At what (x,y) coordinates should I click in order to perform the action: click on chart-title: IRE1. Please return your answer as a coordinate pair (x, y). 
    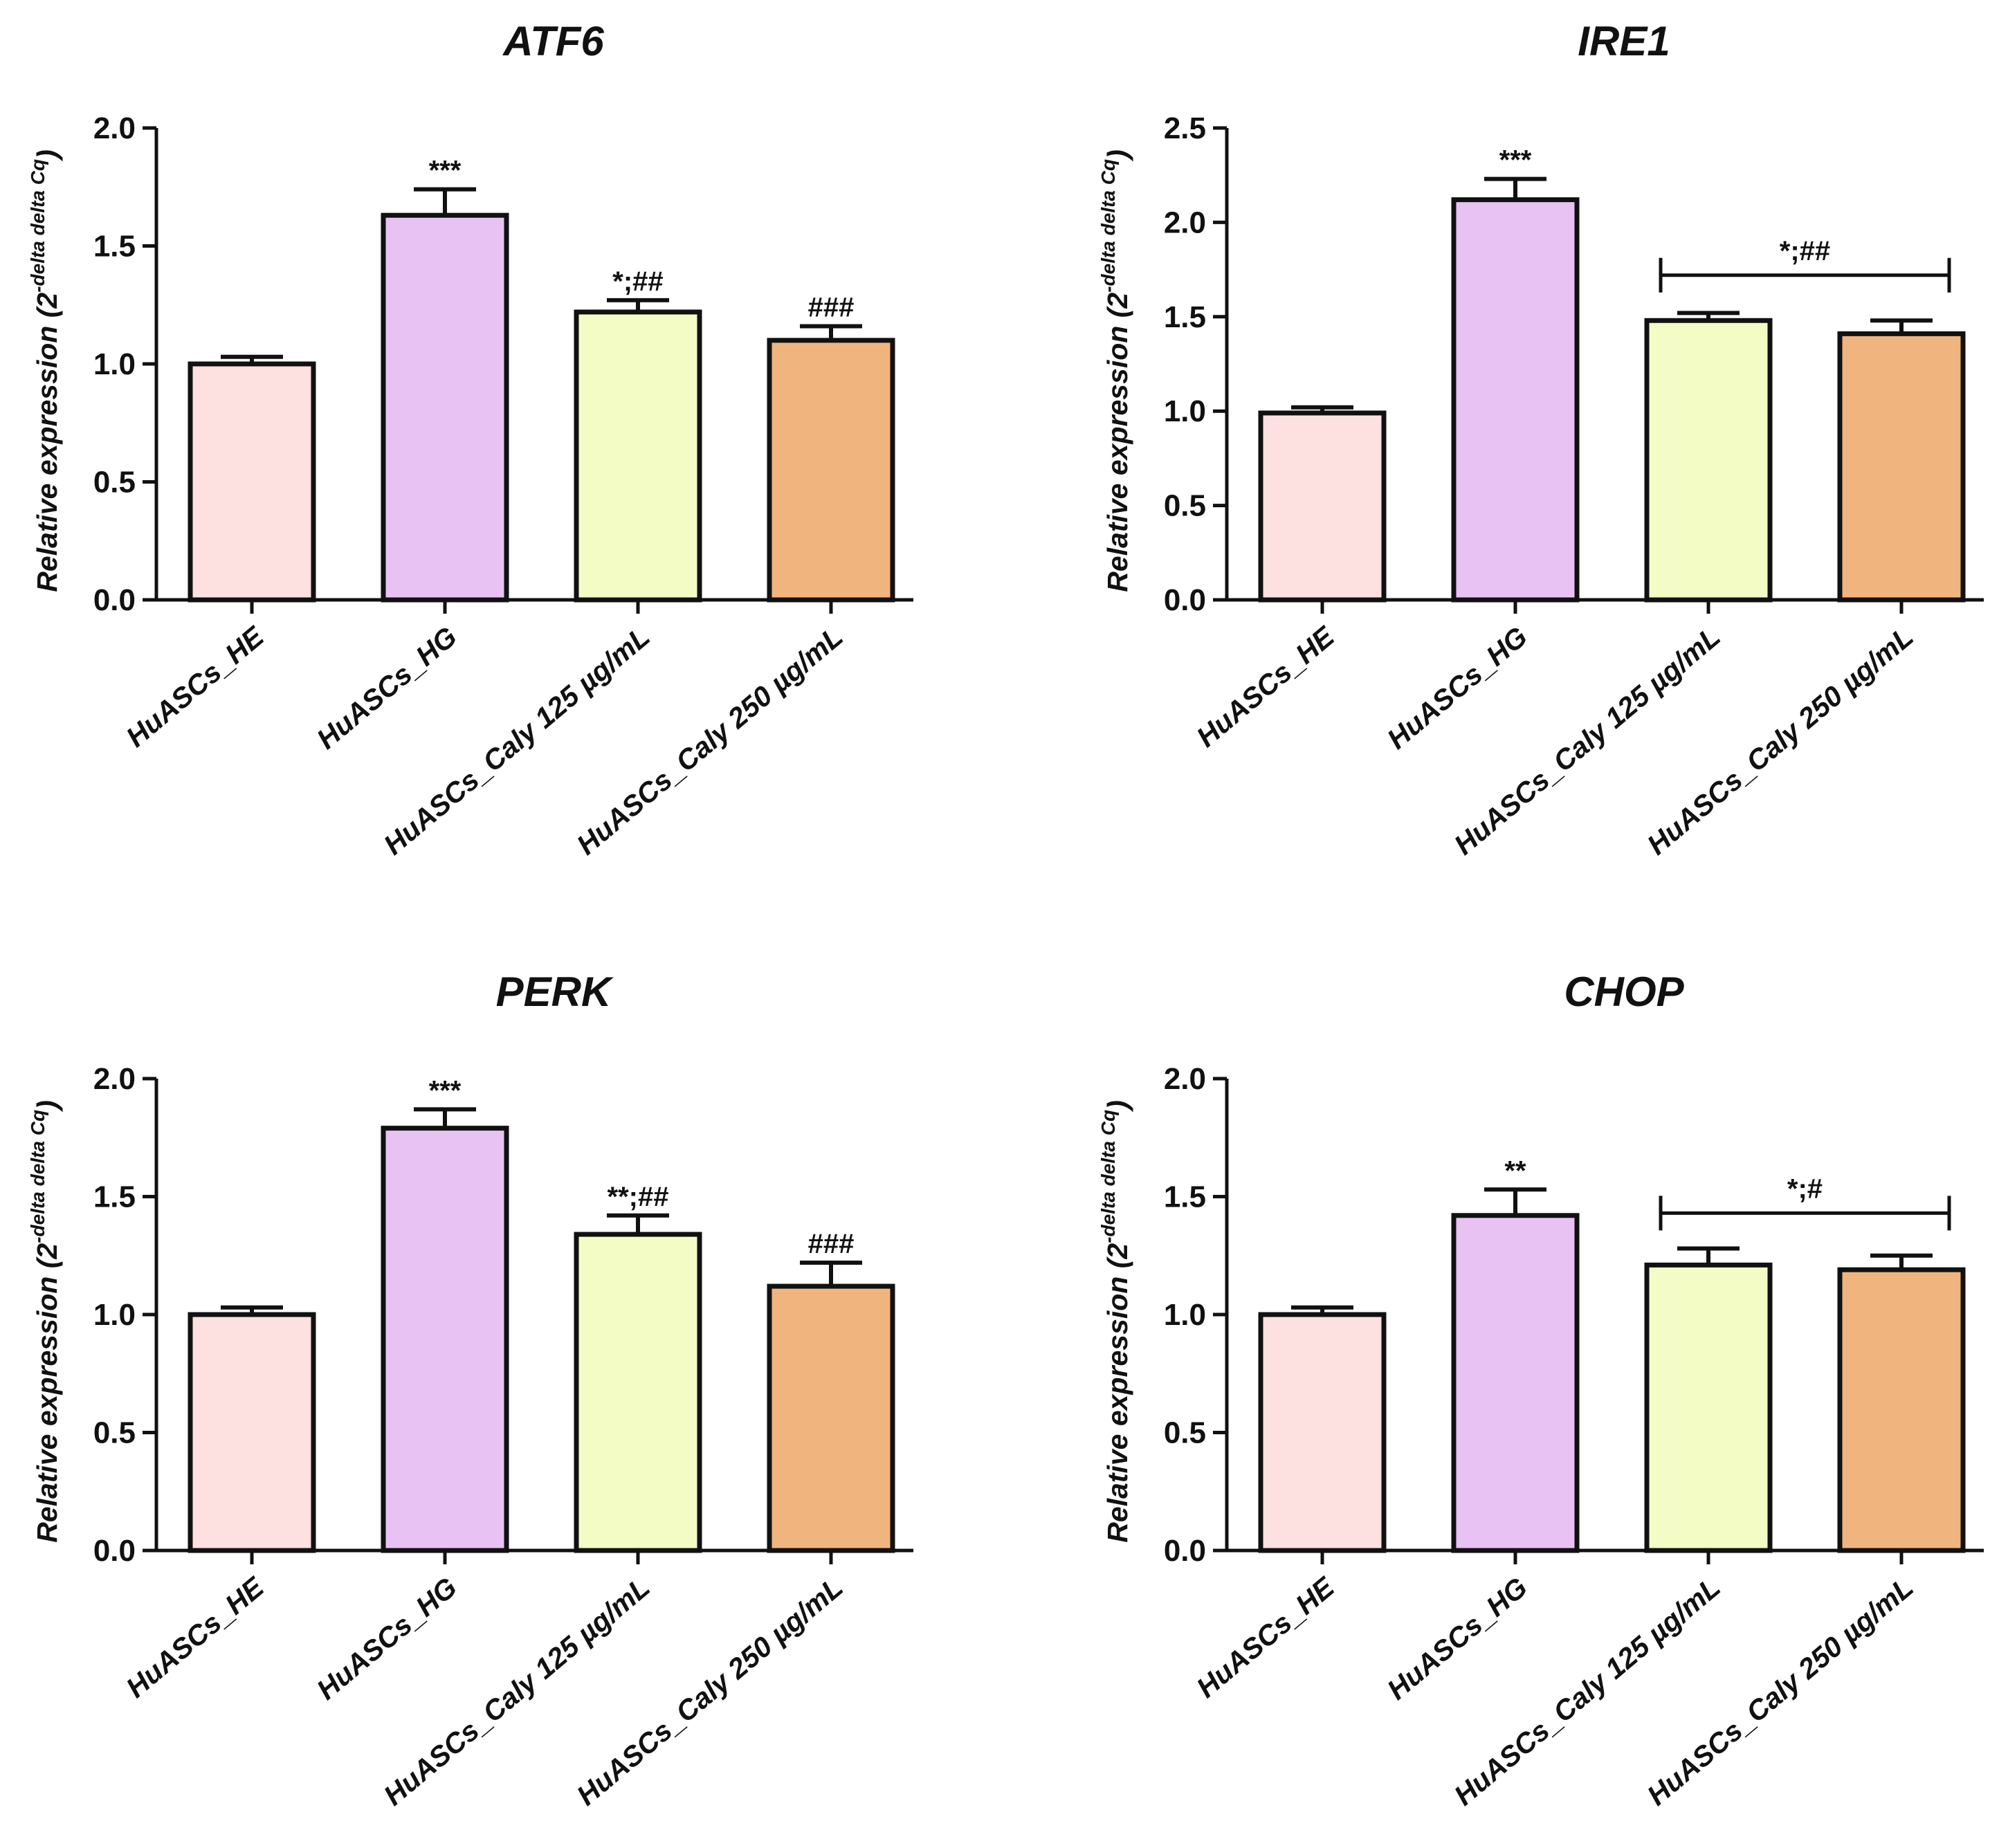
    Looking at the image, I should click on (1624, 41).